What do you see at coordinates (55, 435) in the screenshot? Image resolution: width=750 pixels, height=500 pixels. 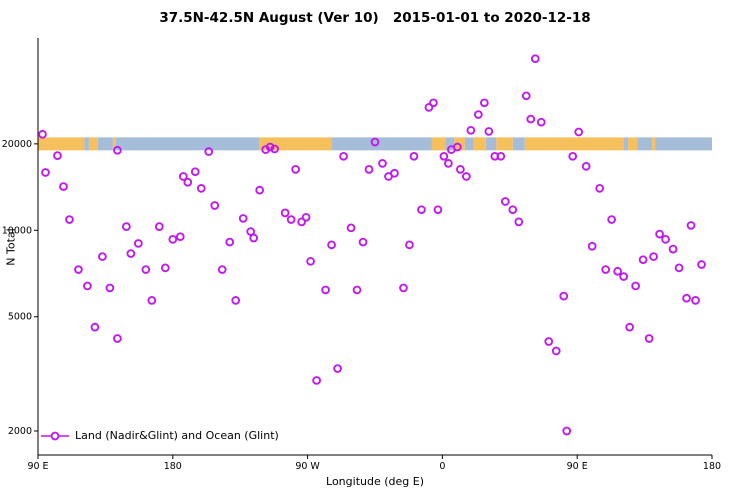 I see `legend-marker-icon` at bounding box center [55, 435].